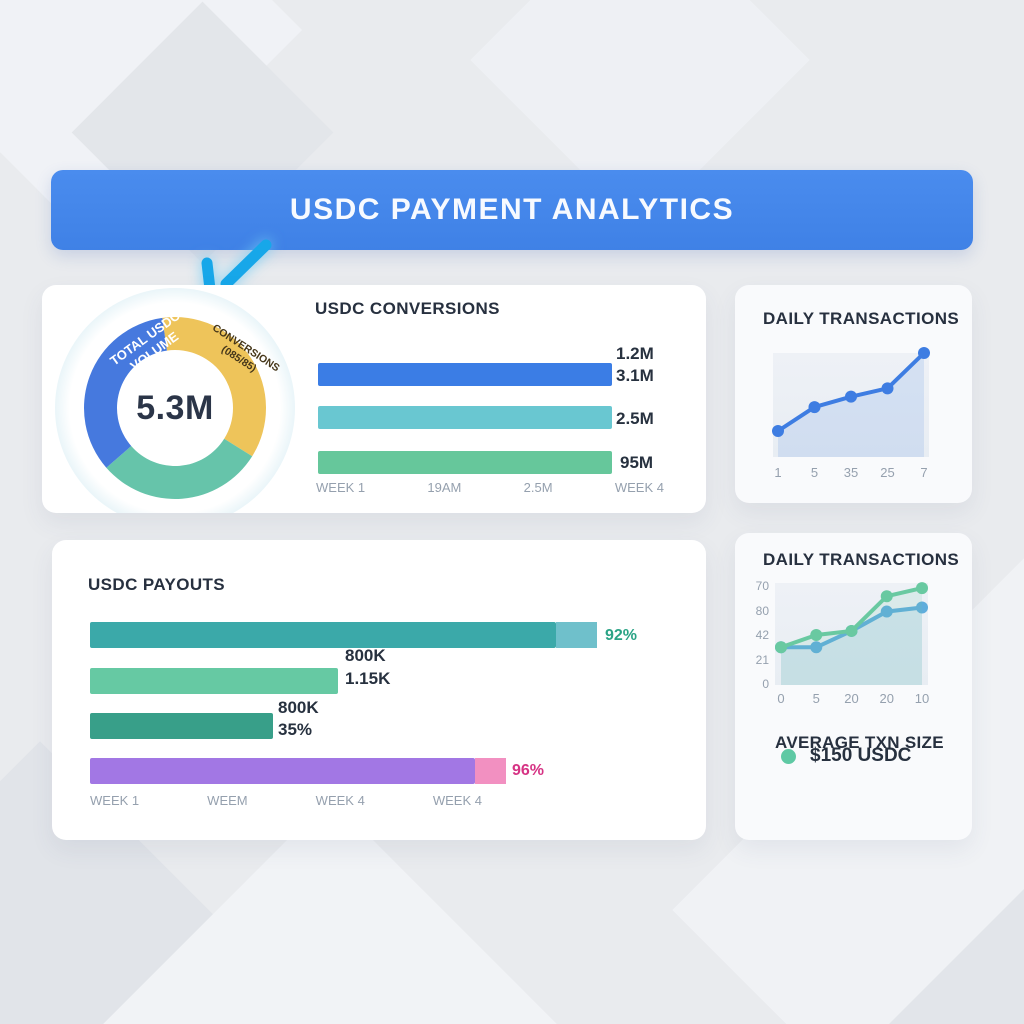  I want to click on x-axis-tick: 25, so click(887, 472).